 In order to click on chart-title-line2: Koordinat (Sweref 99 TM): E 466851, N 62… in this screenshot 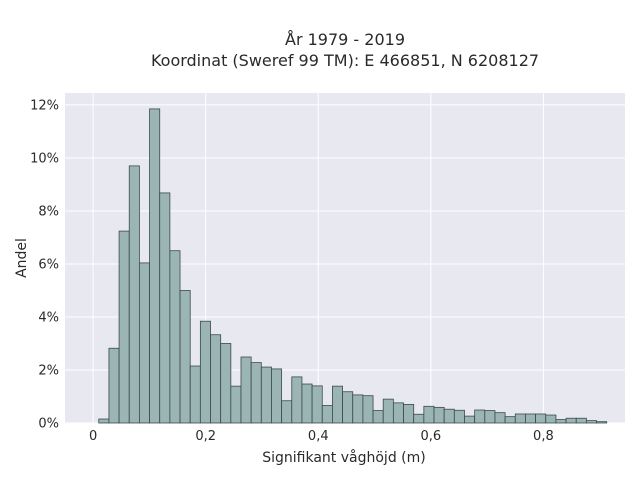, I will do `click(345, 60)`.